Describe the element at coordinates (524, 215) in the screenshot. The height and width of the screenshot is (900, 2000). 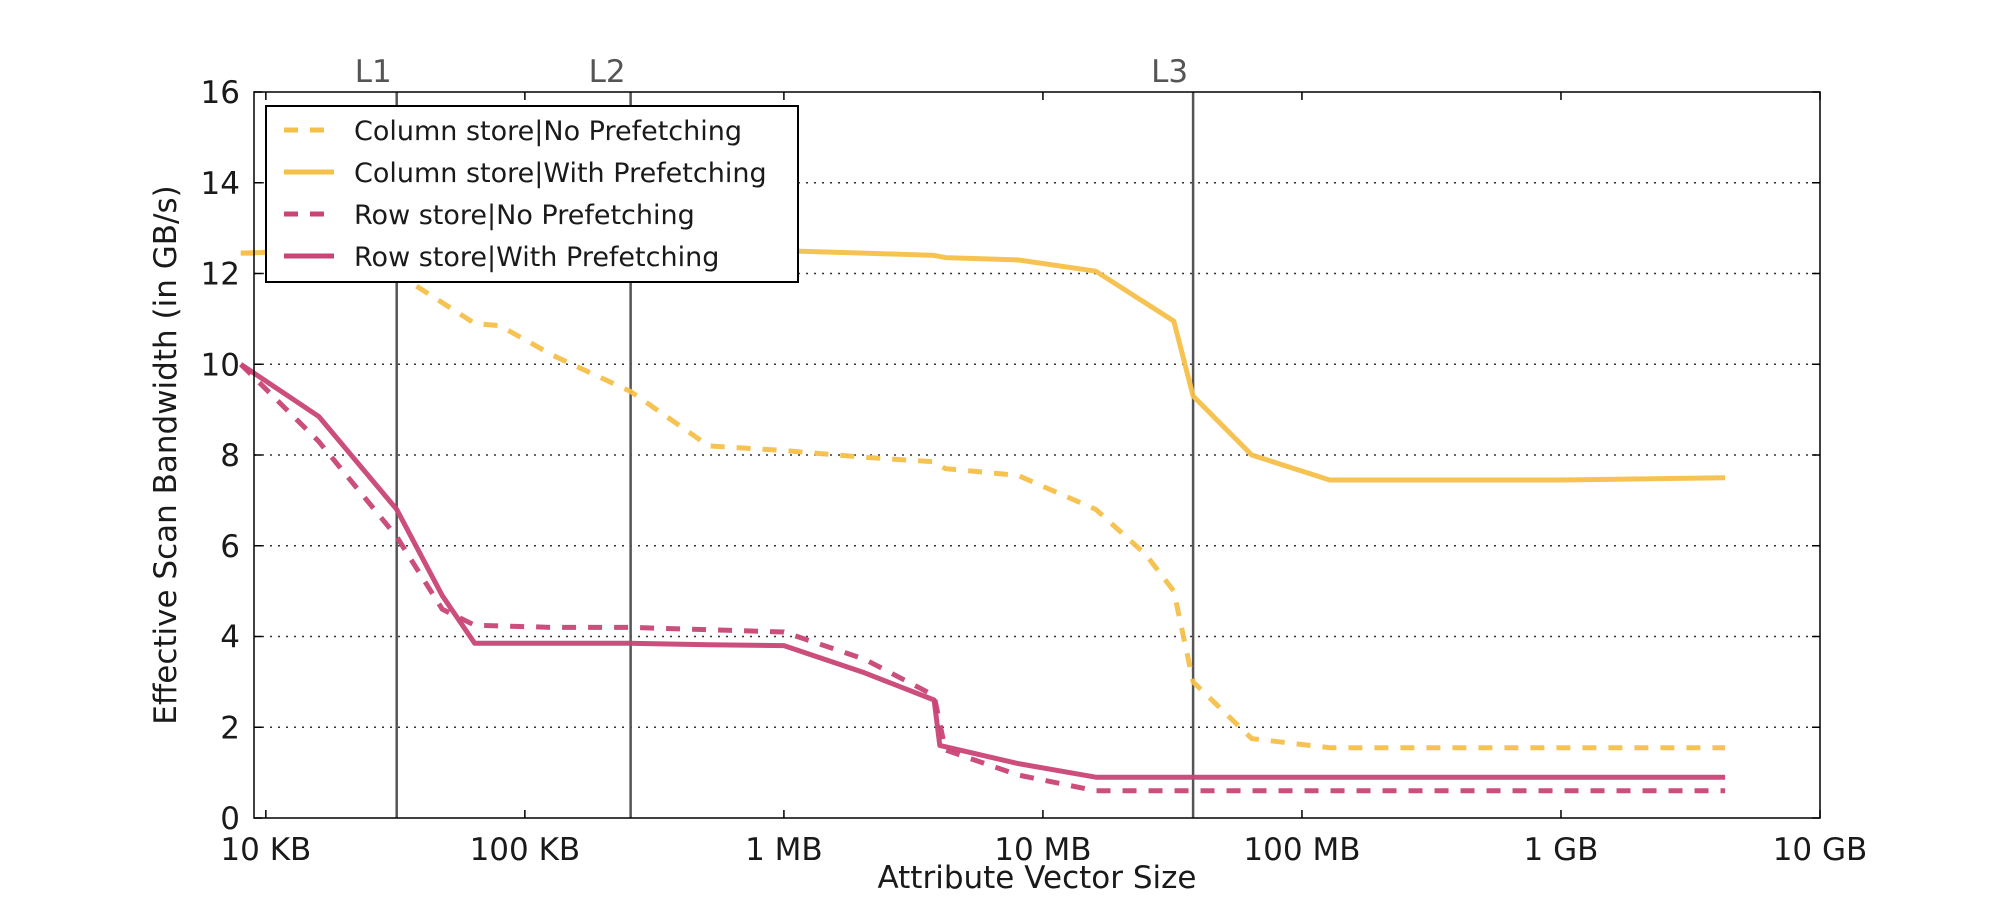
I see `legend-entry-label: Row store|No Prefetching` at that location.